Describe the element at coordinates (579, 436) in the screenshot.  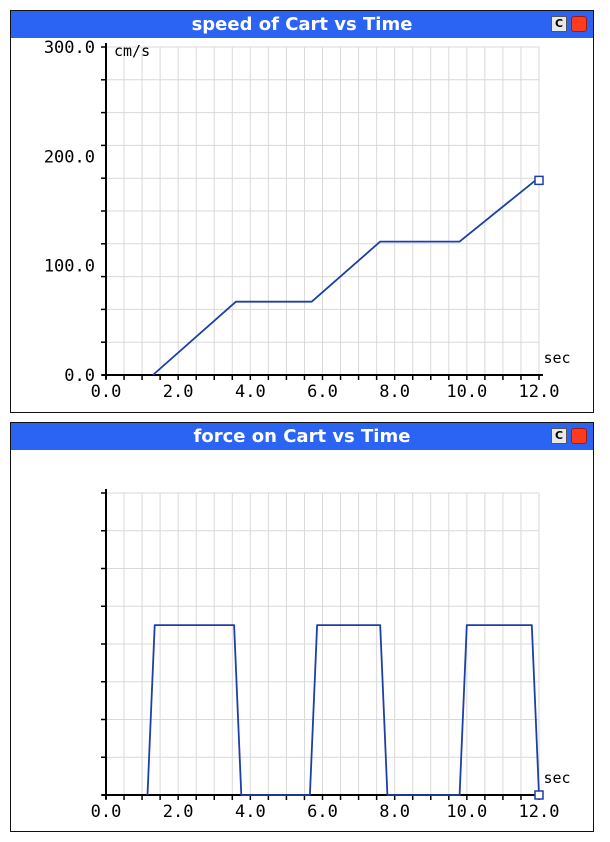
I see `force-graph-close-button` at that location.